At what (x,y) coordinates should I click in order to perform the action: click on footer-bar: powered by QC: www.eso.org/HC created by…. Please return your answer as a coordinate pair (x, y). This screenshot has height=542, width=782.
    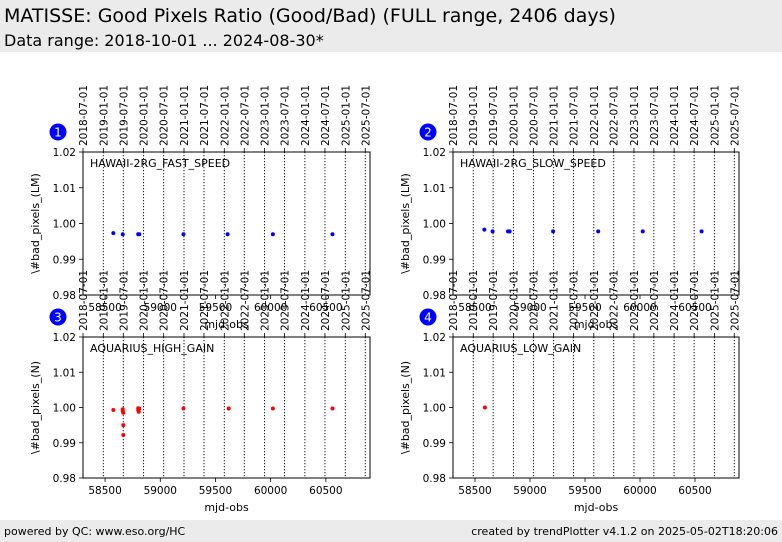
    Looking at the image, I should click on (391, 531).